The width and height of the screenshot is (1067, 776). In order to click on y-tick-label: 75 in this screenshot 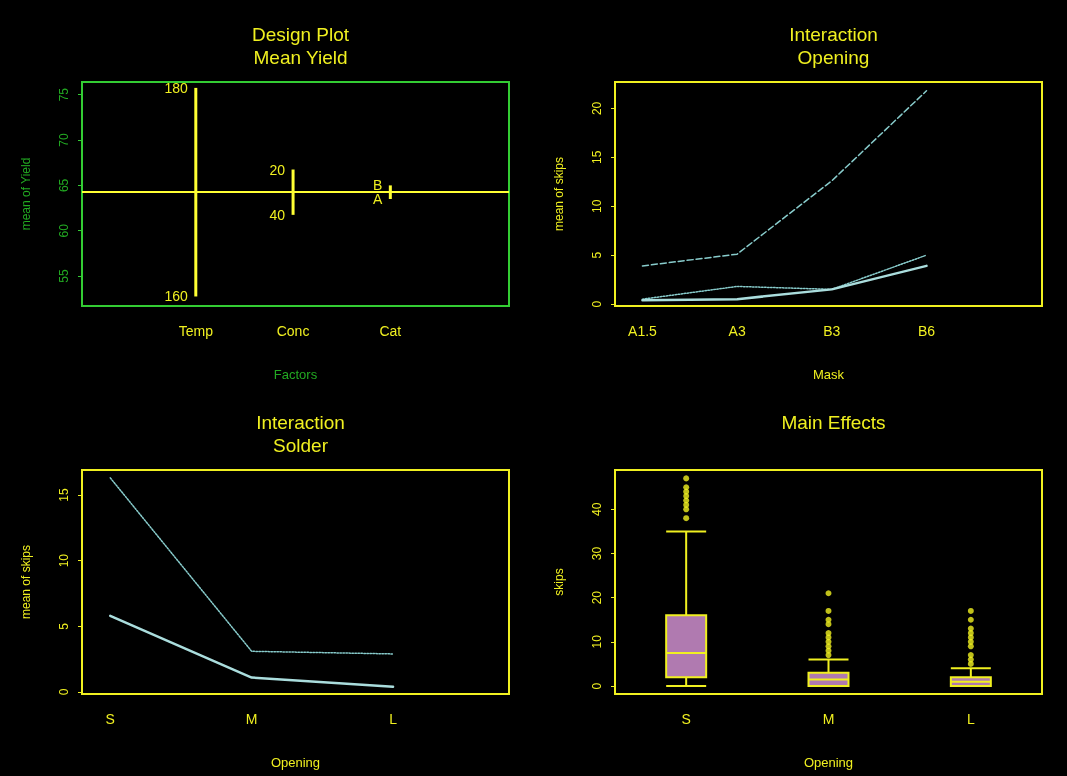, I will do `click(64, 94)`.